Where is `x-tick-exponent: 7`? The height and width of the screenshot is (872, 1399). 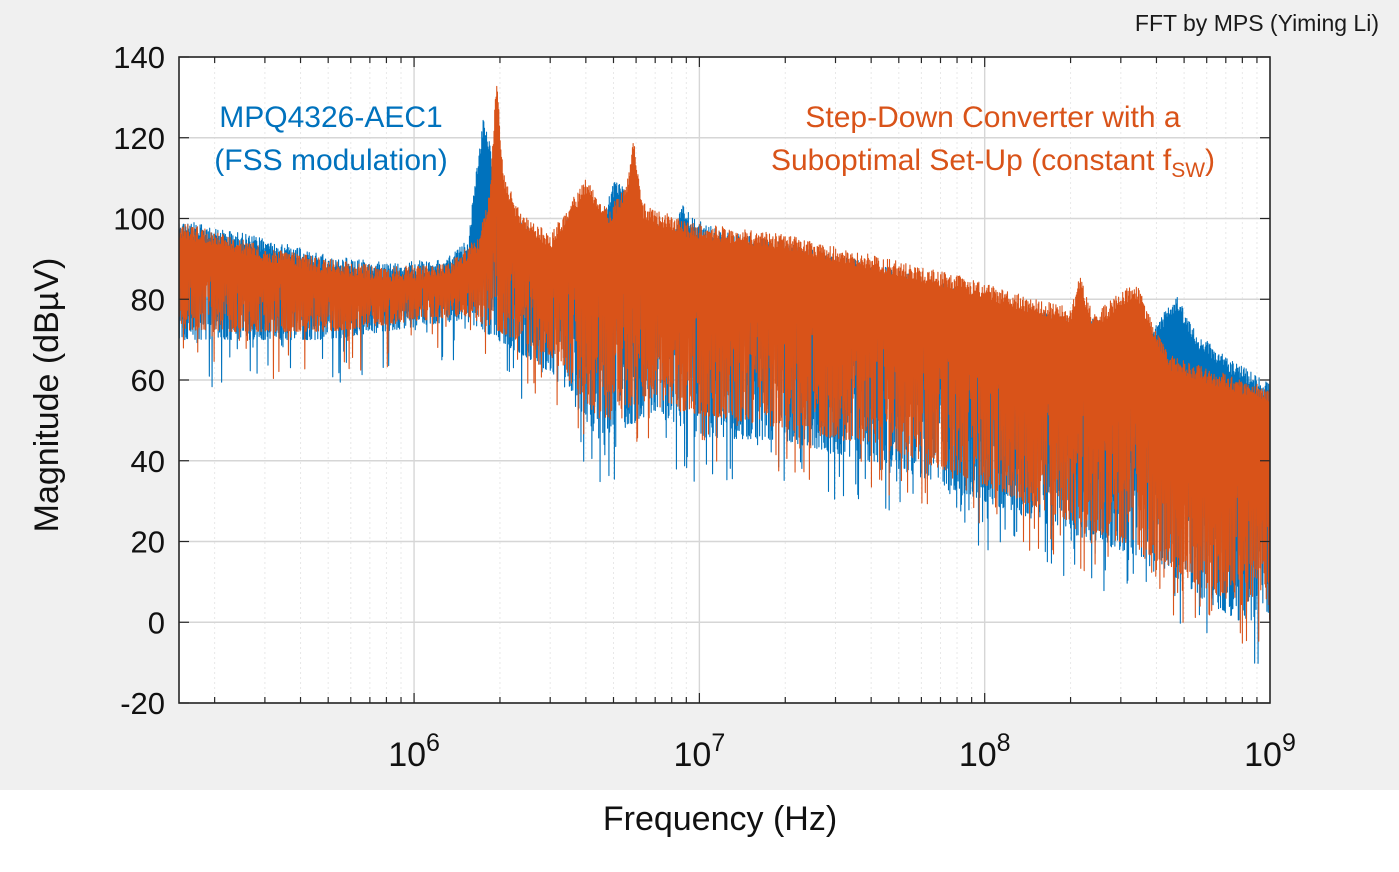 x-tick-exponent: 7 is located at coordinates (718, 743).